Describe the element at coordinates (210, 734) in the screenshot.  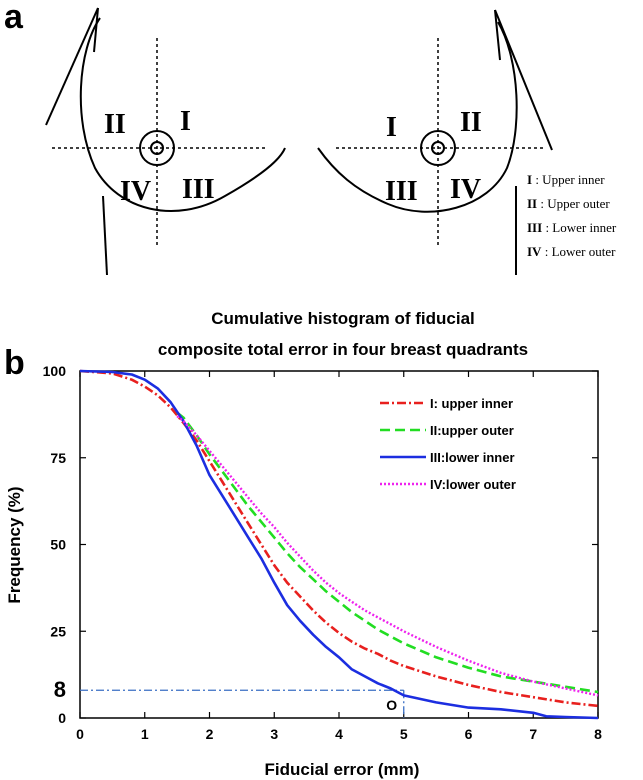
I see `x-tick-label: 2` at that location.